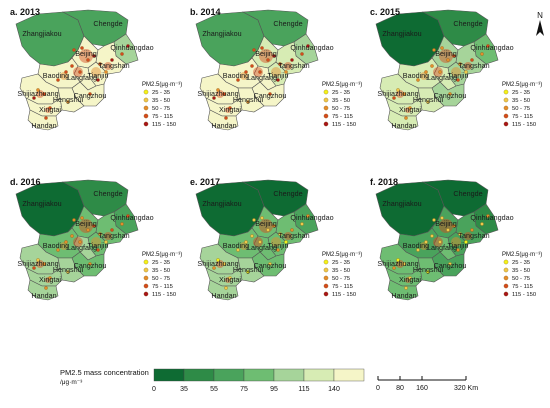  I want to click on panel-label: a. 2013, so click(25, 12).